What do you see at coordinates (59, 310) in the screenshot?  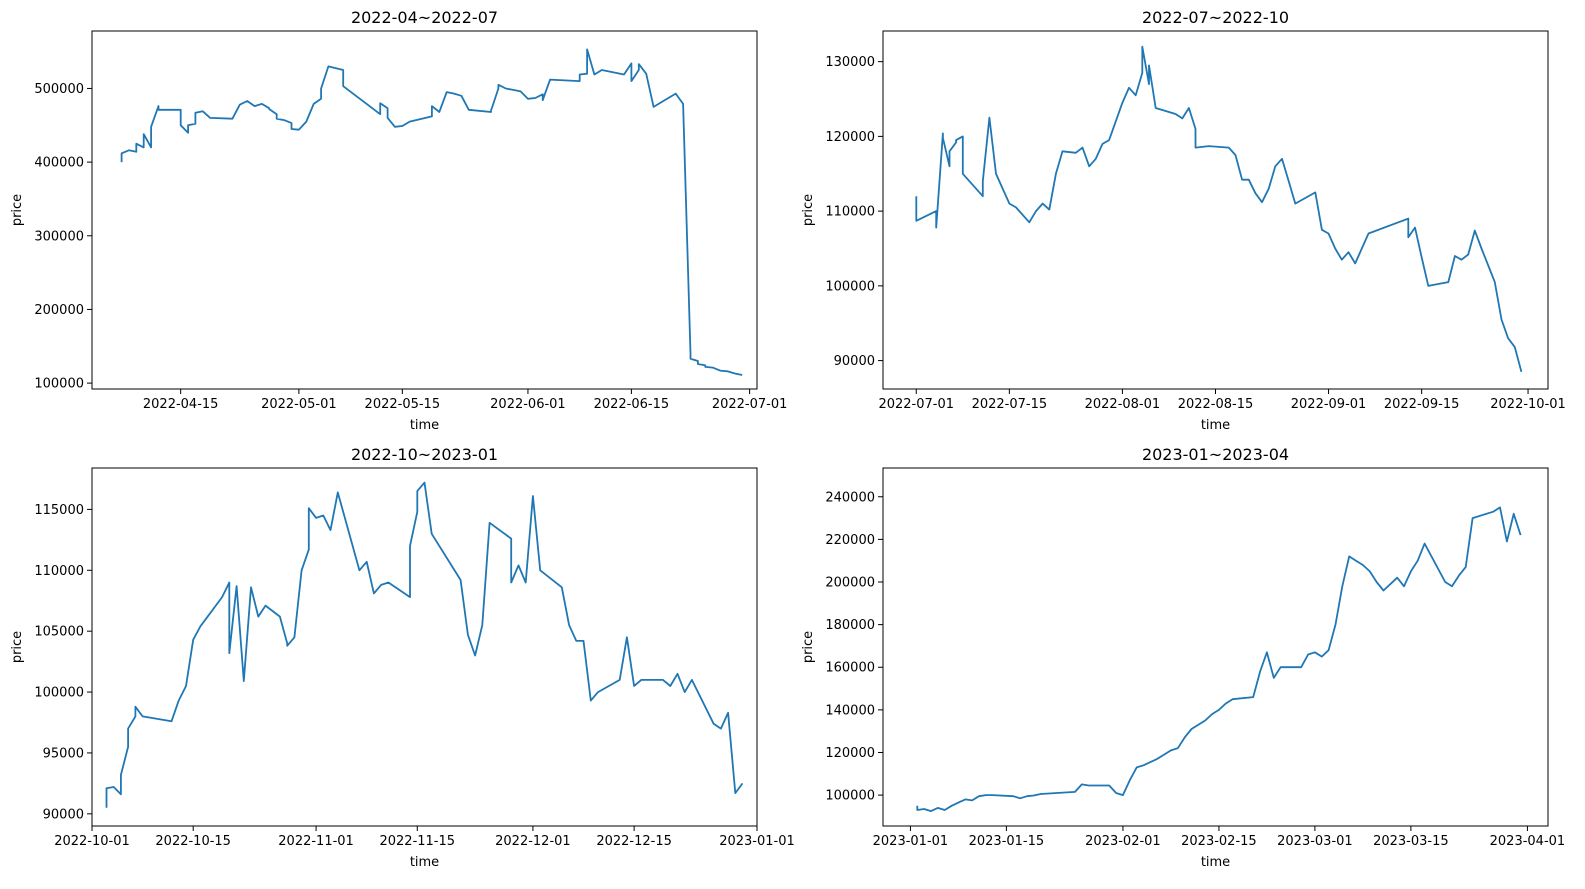 I see `subplot-1-y-tick-label: 200000` at bounding box center [59, 310].